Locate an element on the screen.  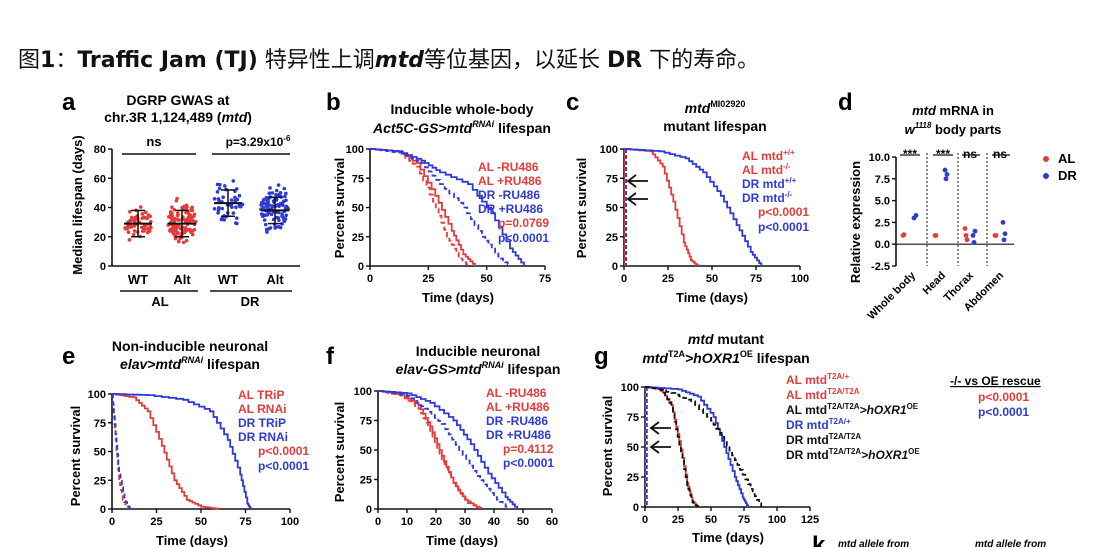
g-y-tick-label: 75 is located at coordinates (633, 418).